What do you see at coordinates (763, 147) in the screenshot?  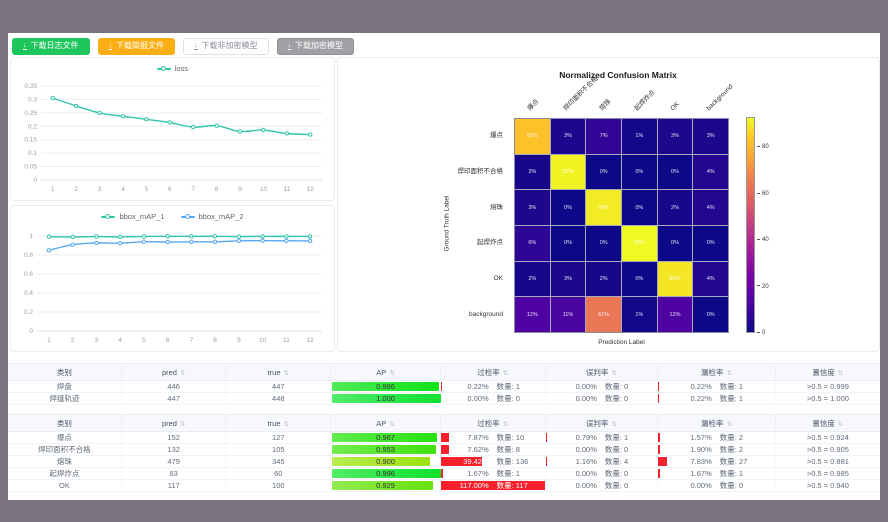 I see `colorbar-tick: 80` at bounding box center [763, 147].